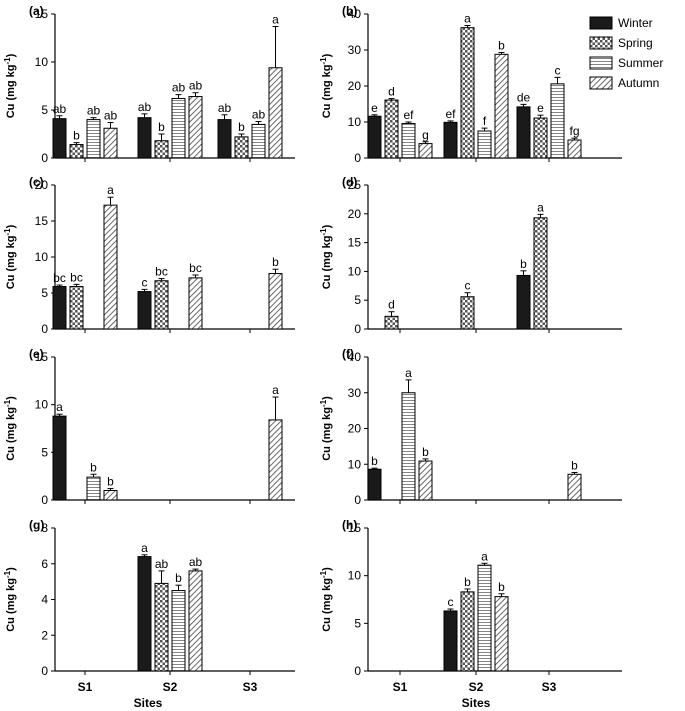  I want to click on panel-a-label: (a), so click(36, 11).